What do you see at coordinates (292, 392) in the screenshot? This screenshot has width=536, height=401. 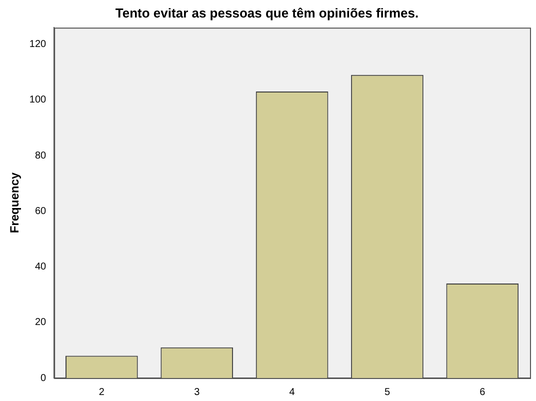 I see `x-tick-label: 4` at bounding box center [292, 392].